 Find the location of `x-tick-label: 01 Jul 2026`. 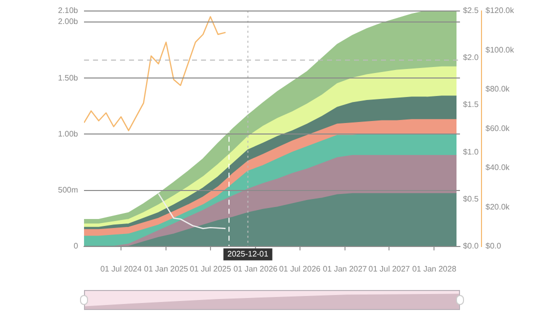

x-tick-label: 01 Jul 2026 is located at coordinates (300, 269).